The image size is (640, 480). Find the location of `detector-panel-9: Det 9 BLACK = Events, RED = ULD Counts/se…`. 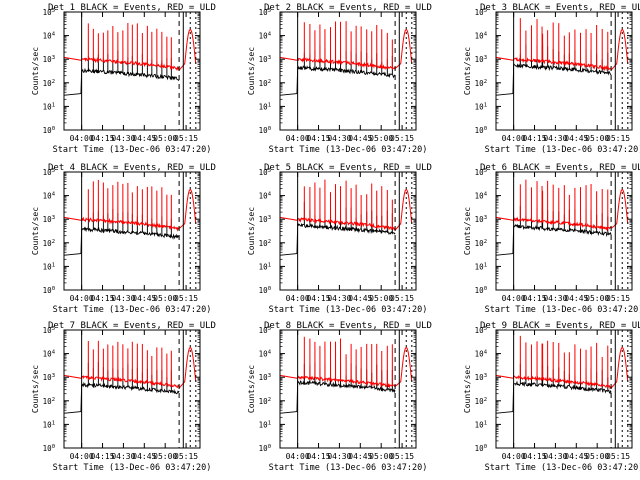

detector-panel-9: Det 9 BLACK = Events, RED = ULD Counts/se… is located at coordinates (551, 397).